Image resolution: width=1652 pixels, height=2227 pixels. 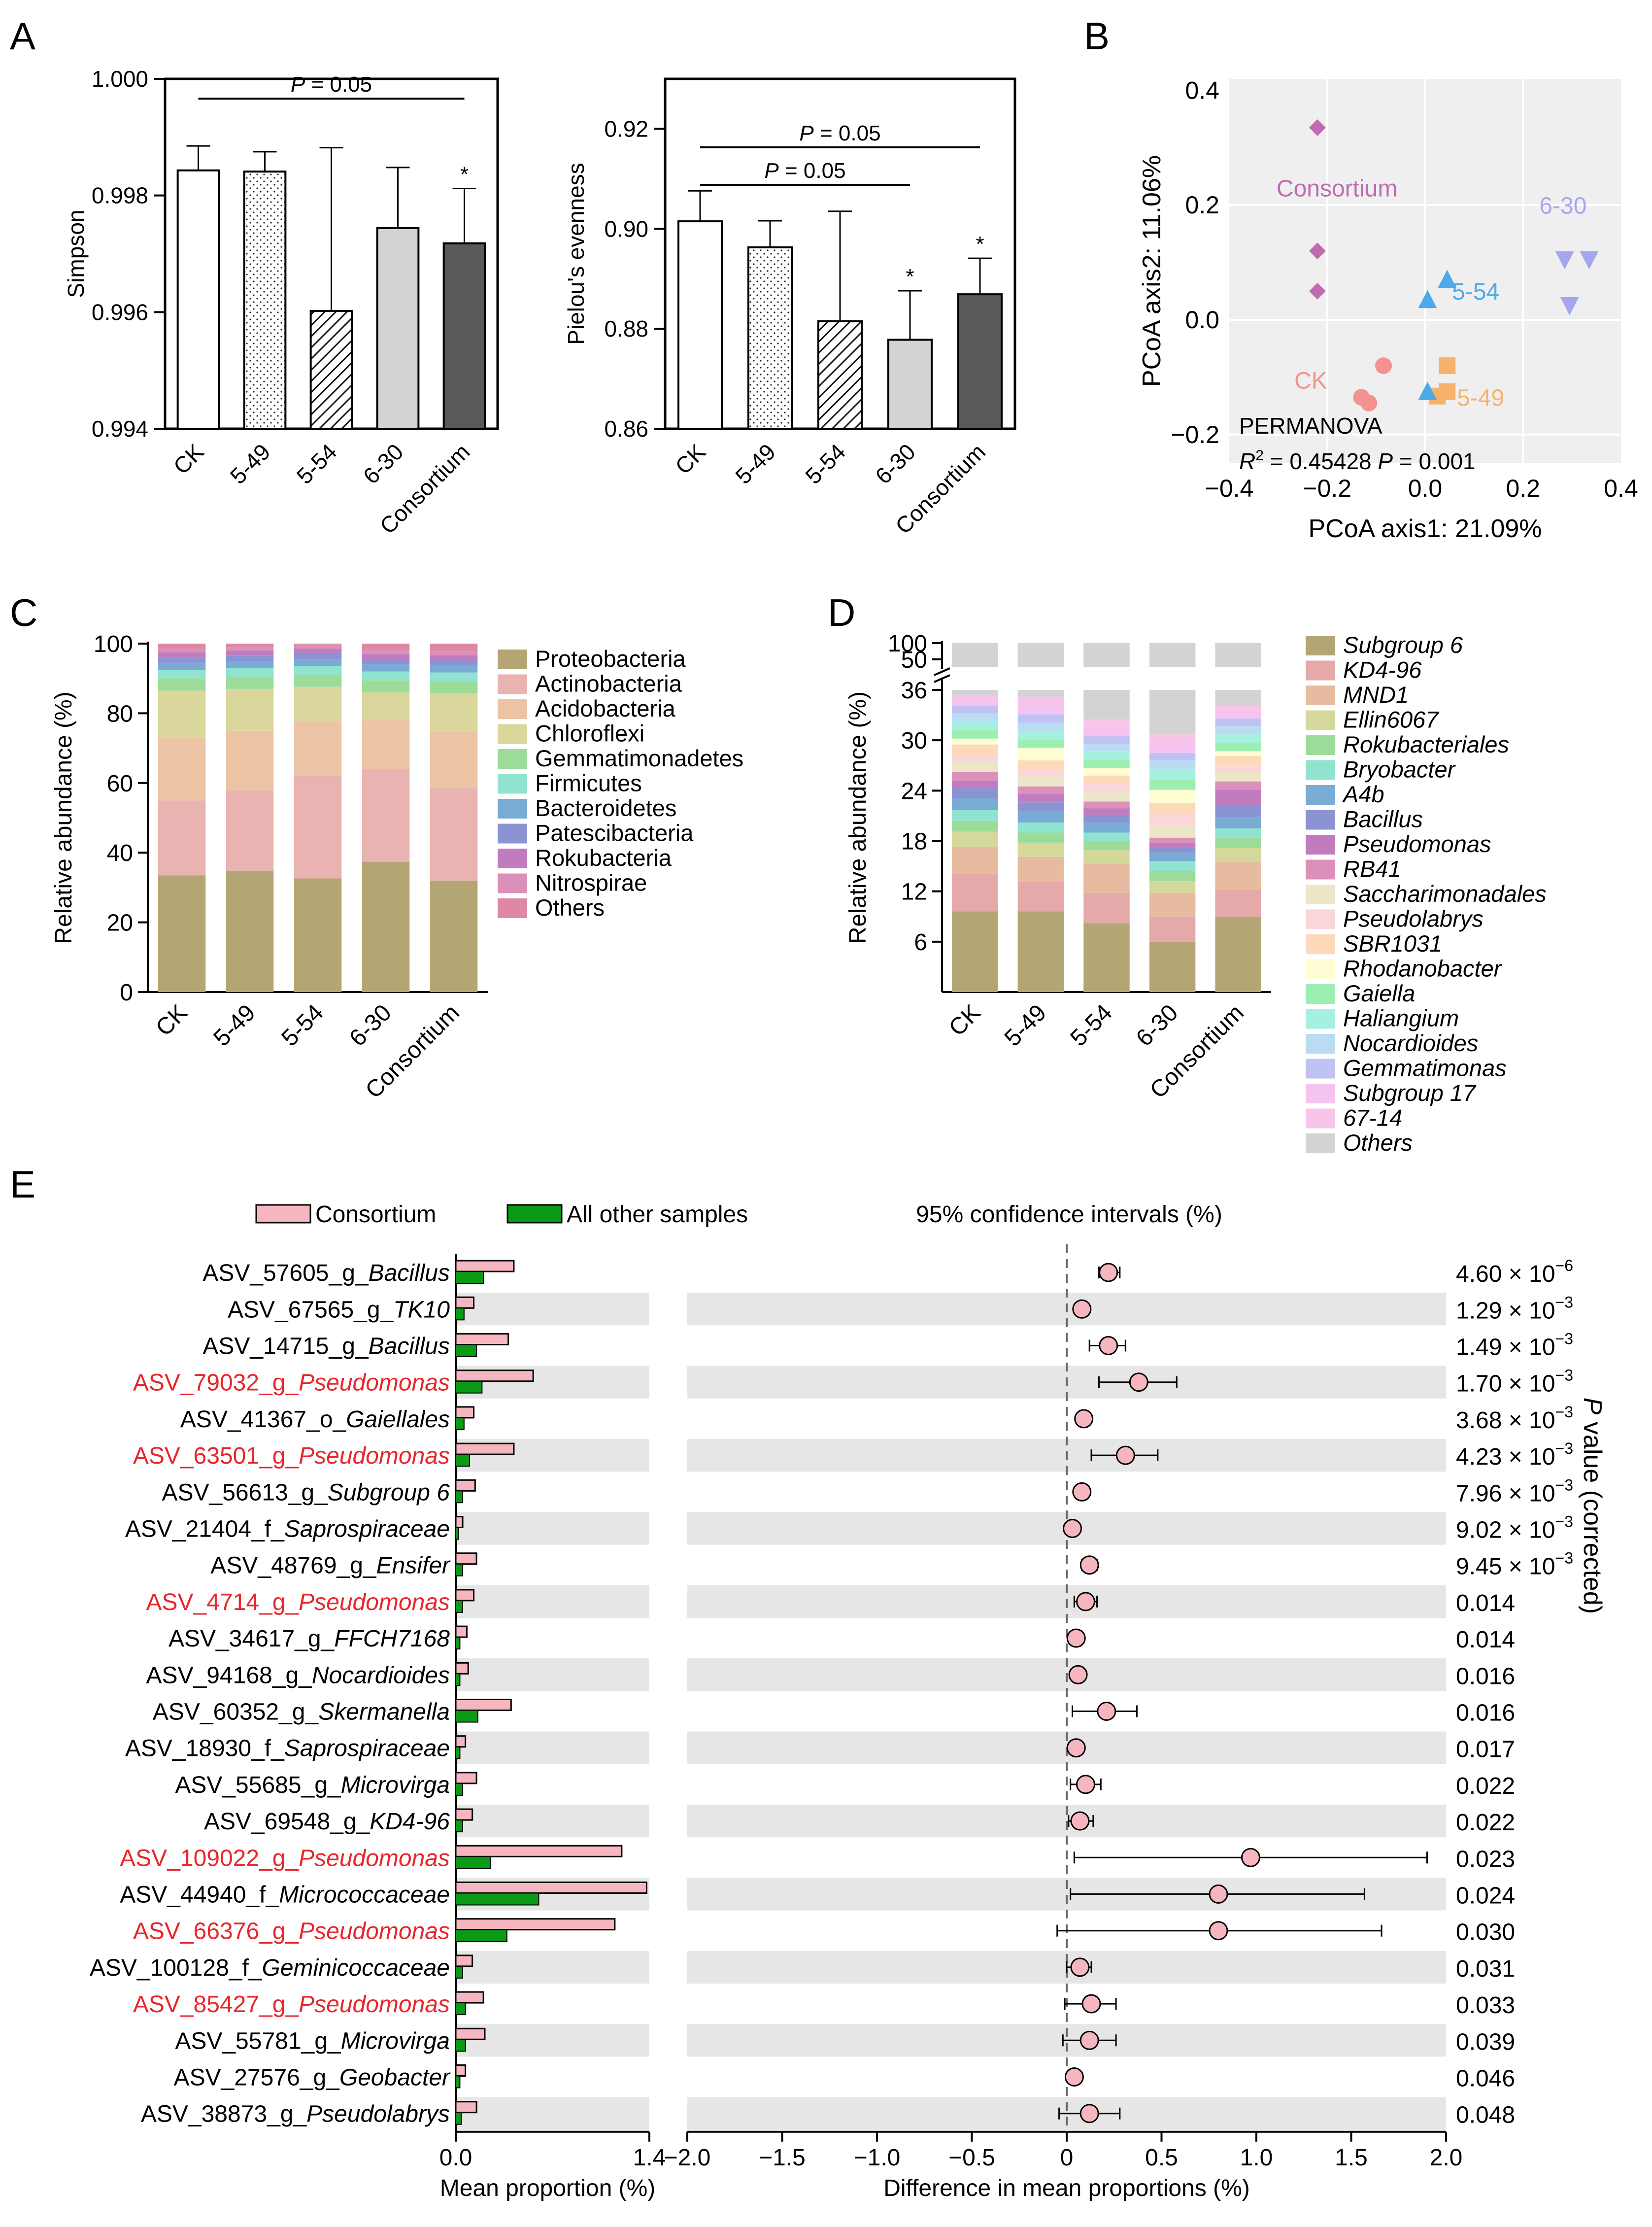 I want to click on p-value: 0.016, so click(x=1486, y=1713).